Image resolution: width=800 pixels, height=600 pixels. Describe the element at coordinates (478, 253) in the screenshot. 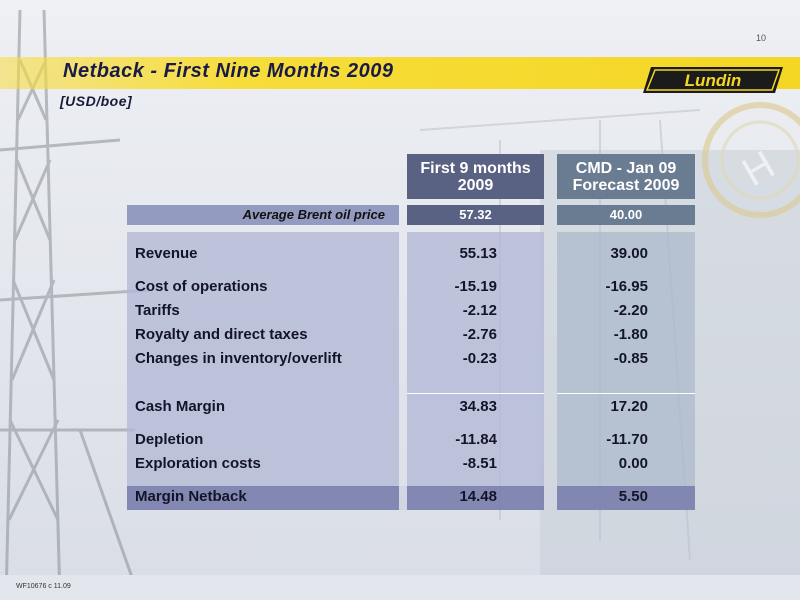

I see `cell-revenue-first-9-months: 55.13` at that location.